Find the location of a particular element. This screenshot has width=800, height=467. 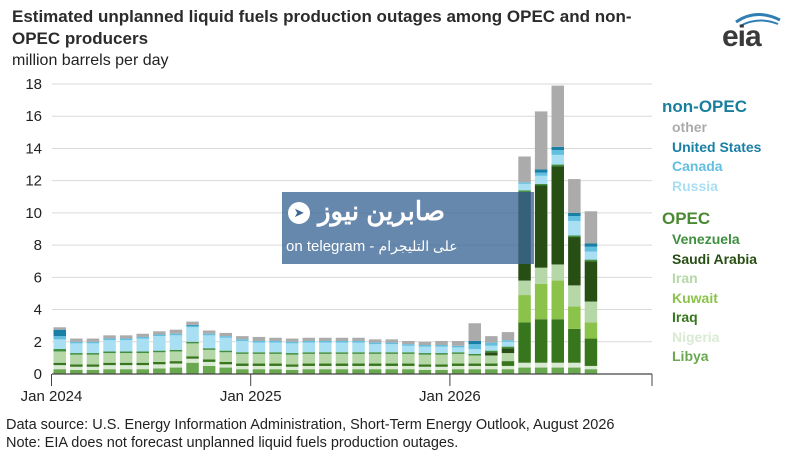

legend-item-canada: Canada is located at coordinates (697, 166).